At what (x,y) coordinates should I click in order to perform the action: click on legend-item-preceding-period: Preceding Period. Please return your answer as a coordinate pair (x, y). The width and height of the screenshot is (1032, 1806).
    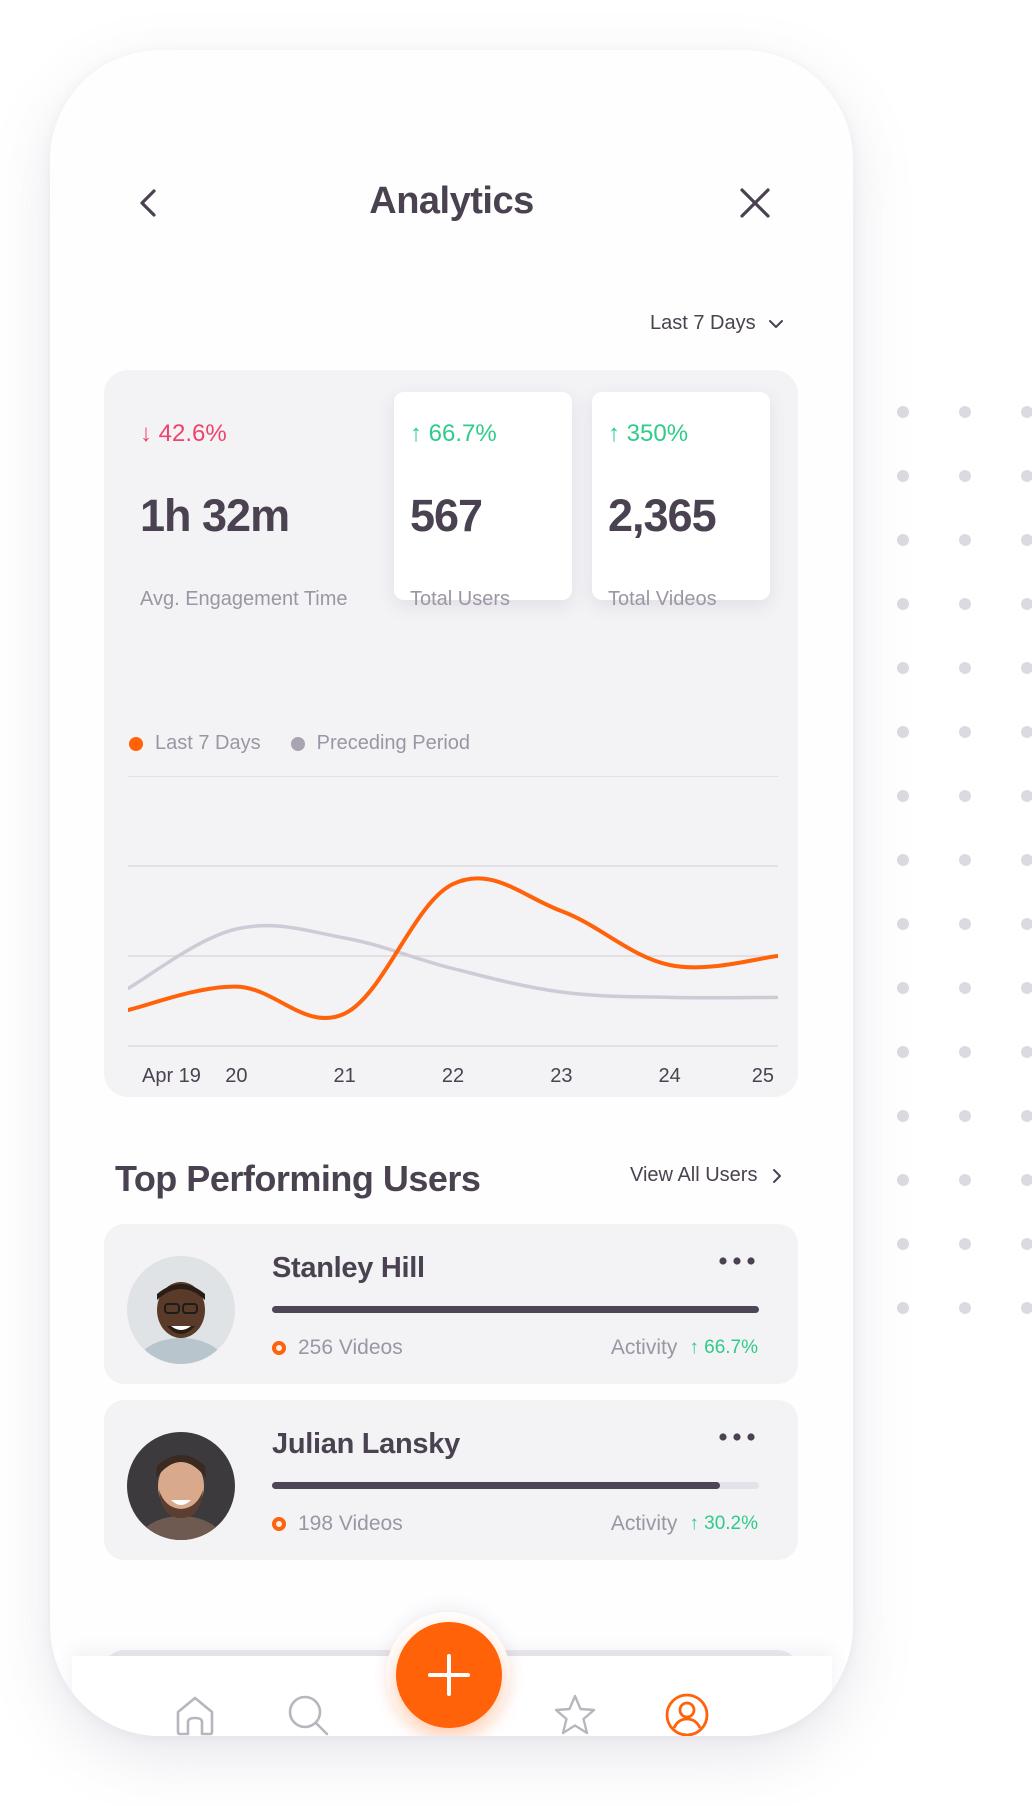
    Looking at the image, I should click on (380, 743).